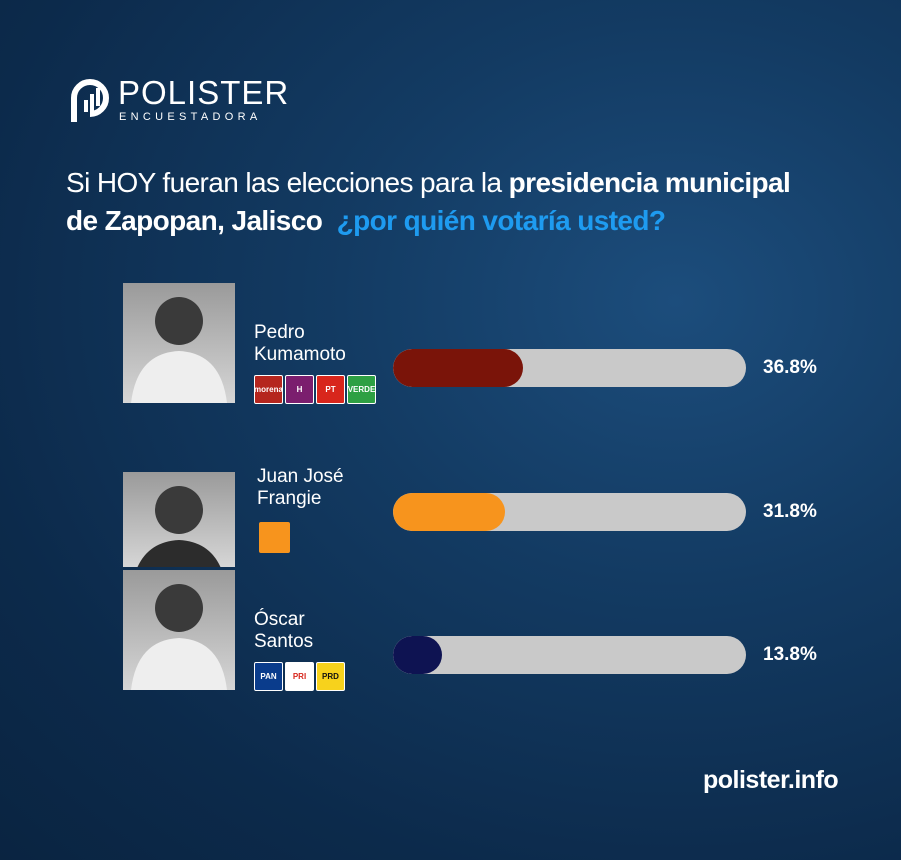  Describe the element at coordinates (790, 511) in the screenshot. I see `value-label: 31.8%` at that location.